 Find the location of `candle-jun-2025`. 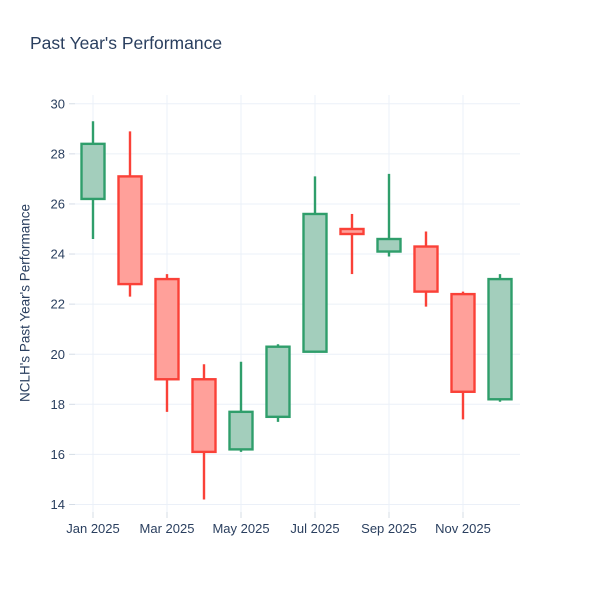

candle-jun-2025 is located at coordinates (278, 383).